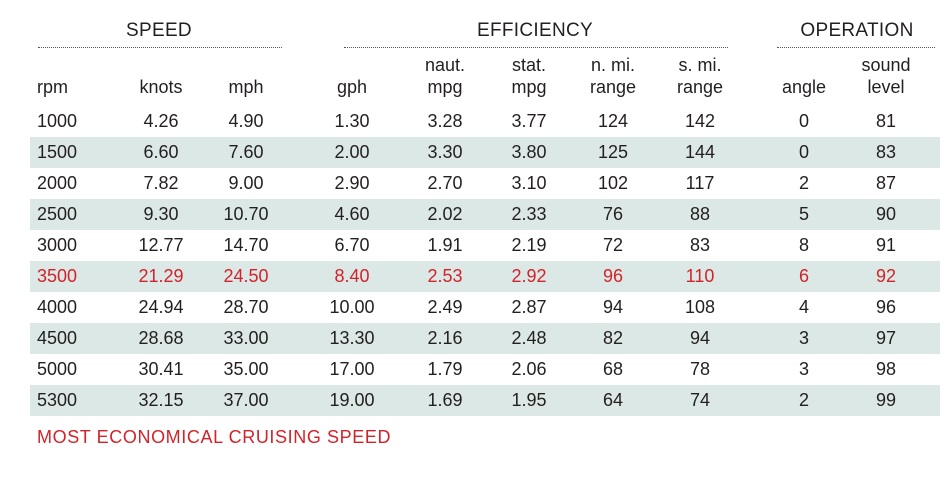  I want to click on table-row: 1000 4.26 4.90 1.30 3.28 3.77 124 142 0 81, so click(485, 121).